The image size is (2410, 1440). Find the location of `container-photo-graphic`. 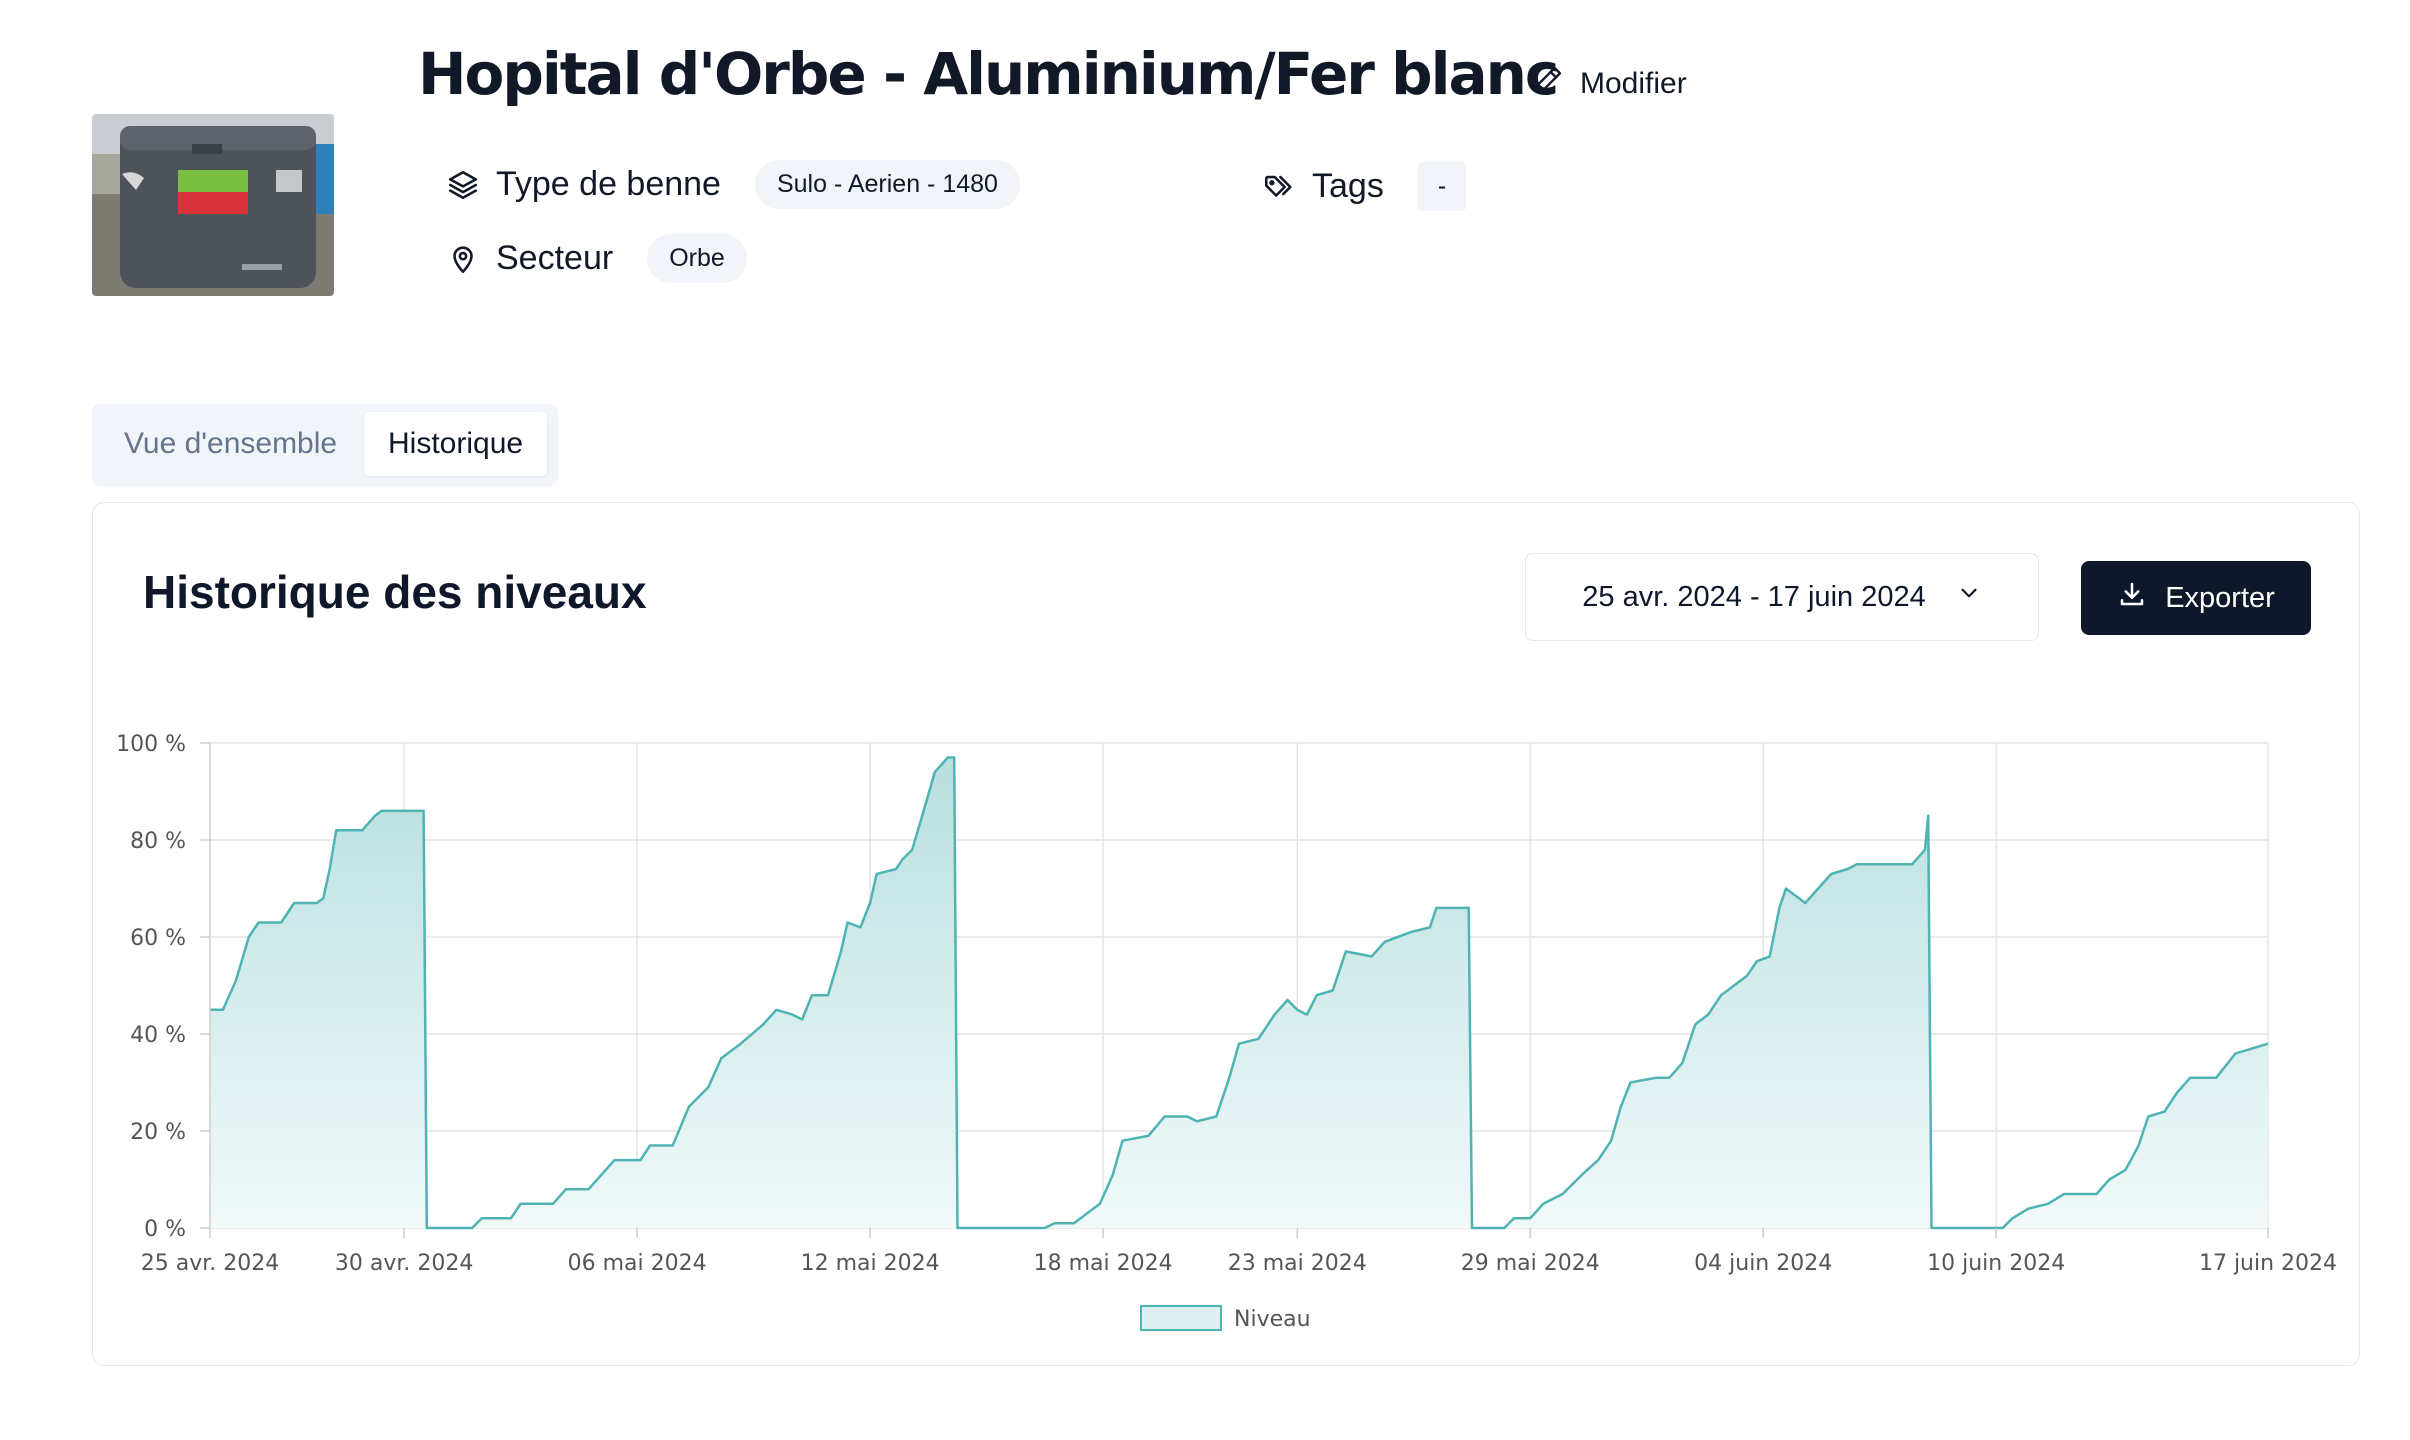

container-photo-graphic is located at coordinates (213, 205).